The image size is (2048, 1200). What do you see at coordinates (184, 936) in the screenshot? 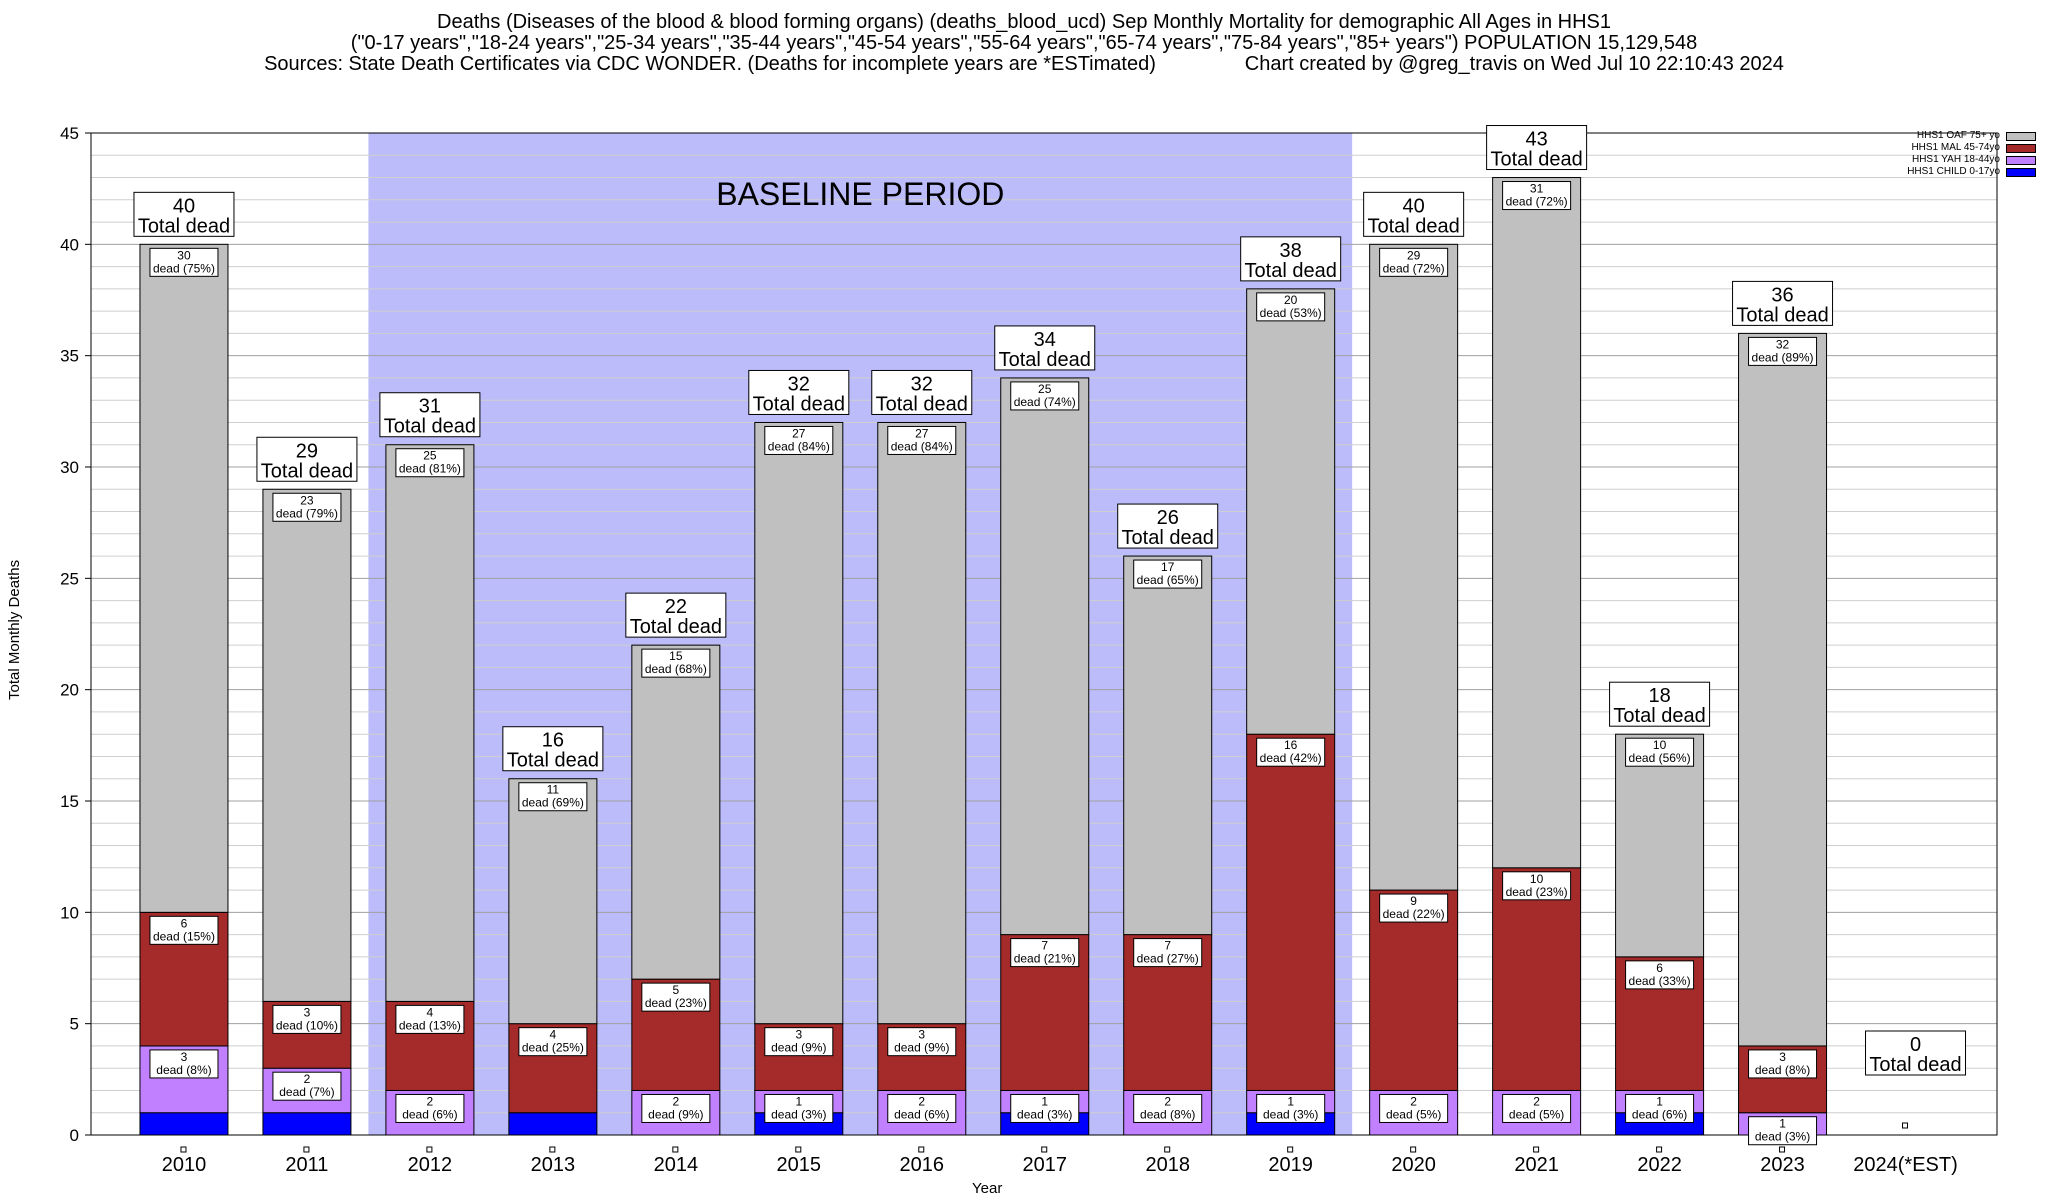
I see `segment-label: dead (15%)` at bounding box center [184, 936].